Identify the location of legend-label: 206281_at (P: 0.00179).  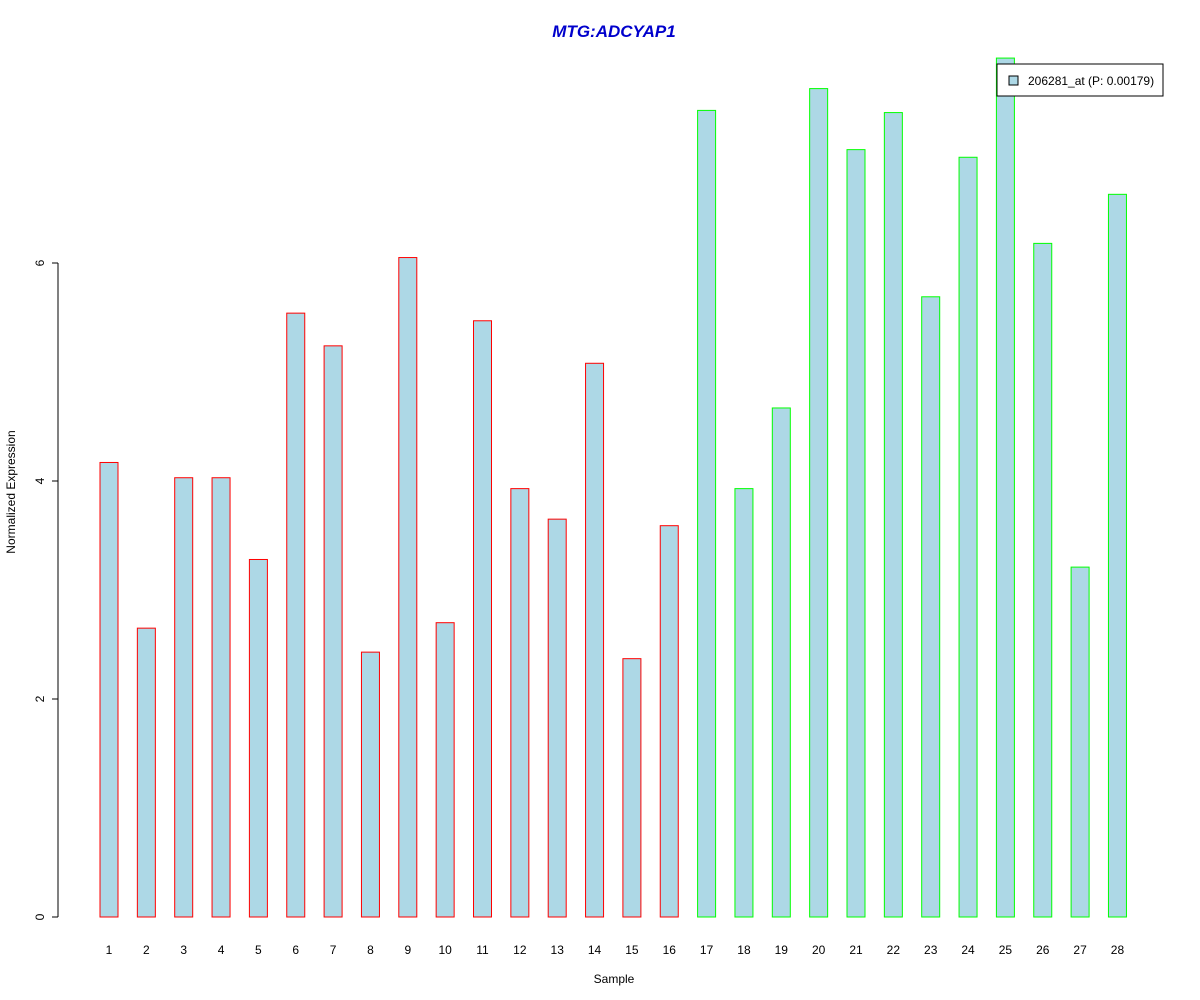
(1091, 81).